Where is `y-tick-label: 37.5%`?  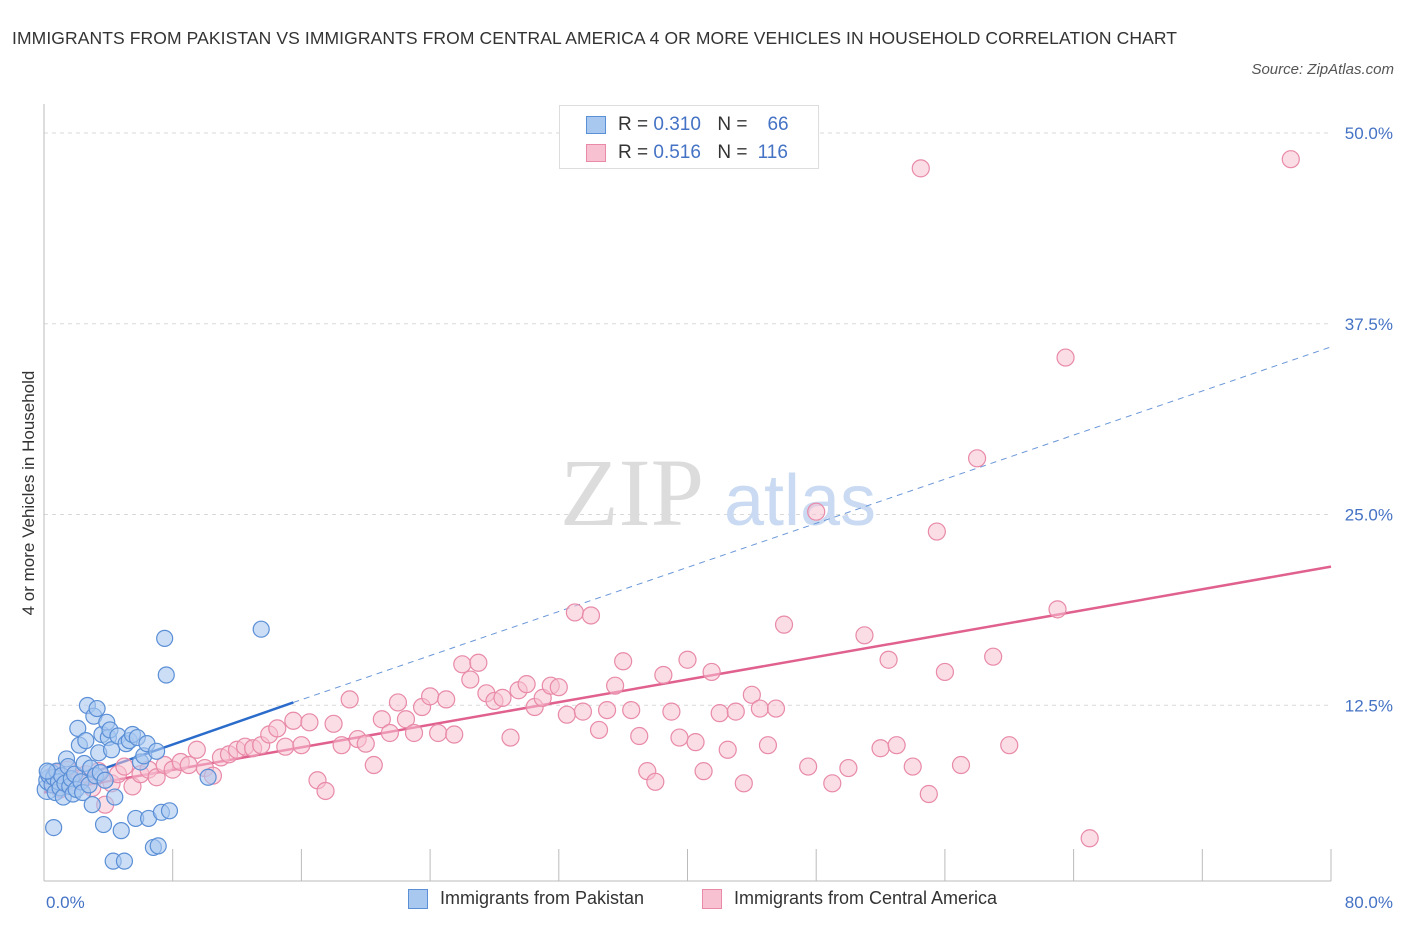 y-tick-label: 37.5% is located at coordinates (1369, 324).